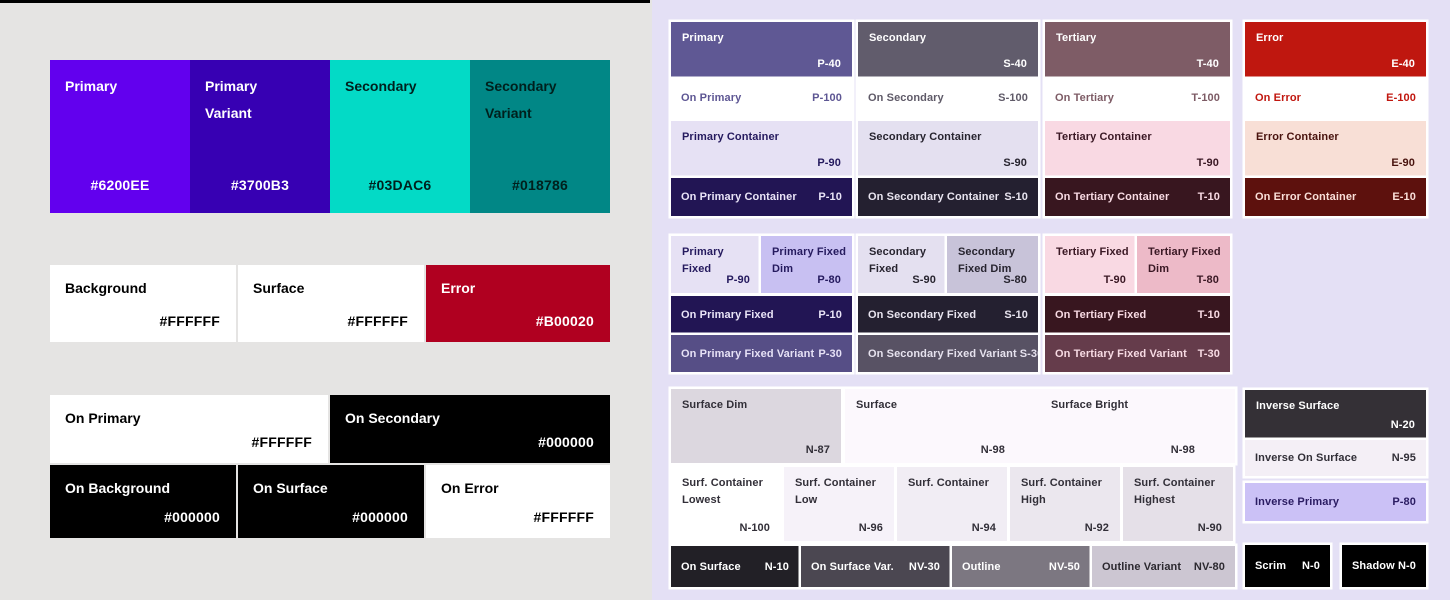 This screenshot has width=1450, height=600. I want to click on token-label: On Secondary Fixed Variant, so click(942, 353).